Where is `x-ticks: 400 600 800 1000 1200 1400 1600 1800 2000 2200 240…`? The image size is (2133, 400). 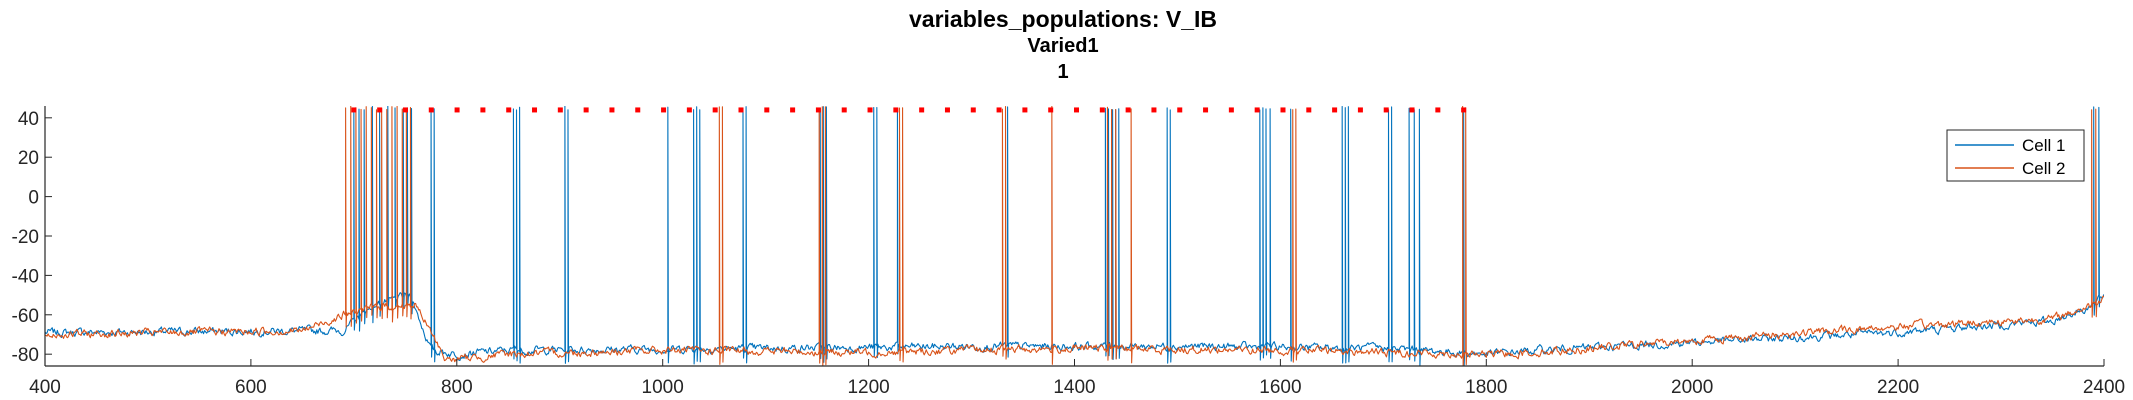
x-ticks: 400 600 800 1000 1200 1400 1600 1800 2000 2200 240… is located at coordinates (1077, 378).